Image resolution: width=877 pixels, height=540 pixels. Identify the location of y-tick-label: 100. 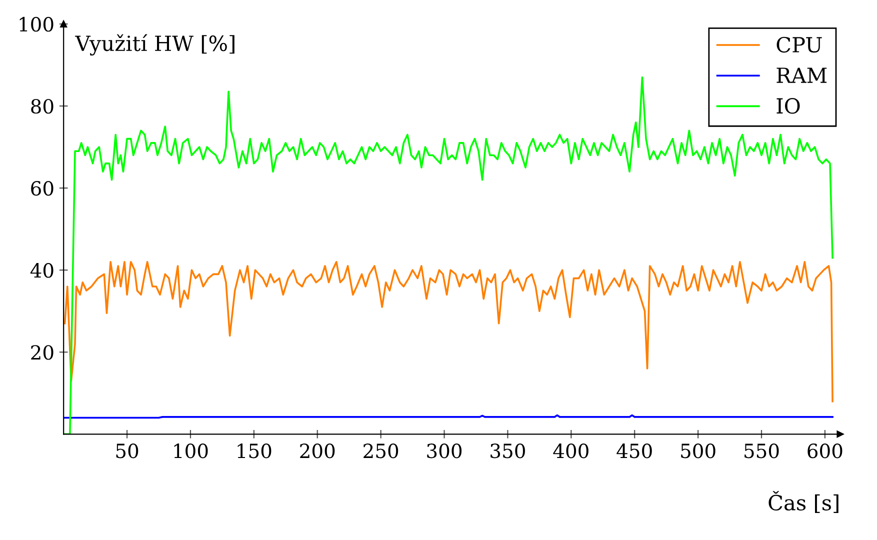
(37, 24).